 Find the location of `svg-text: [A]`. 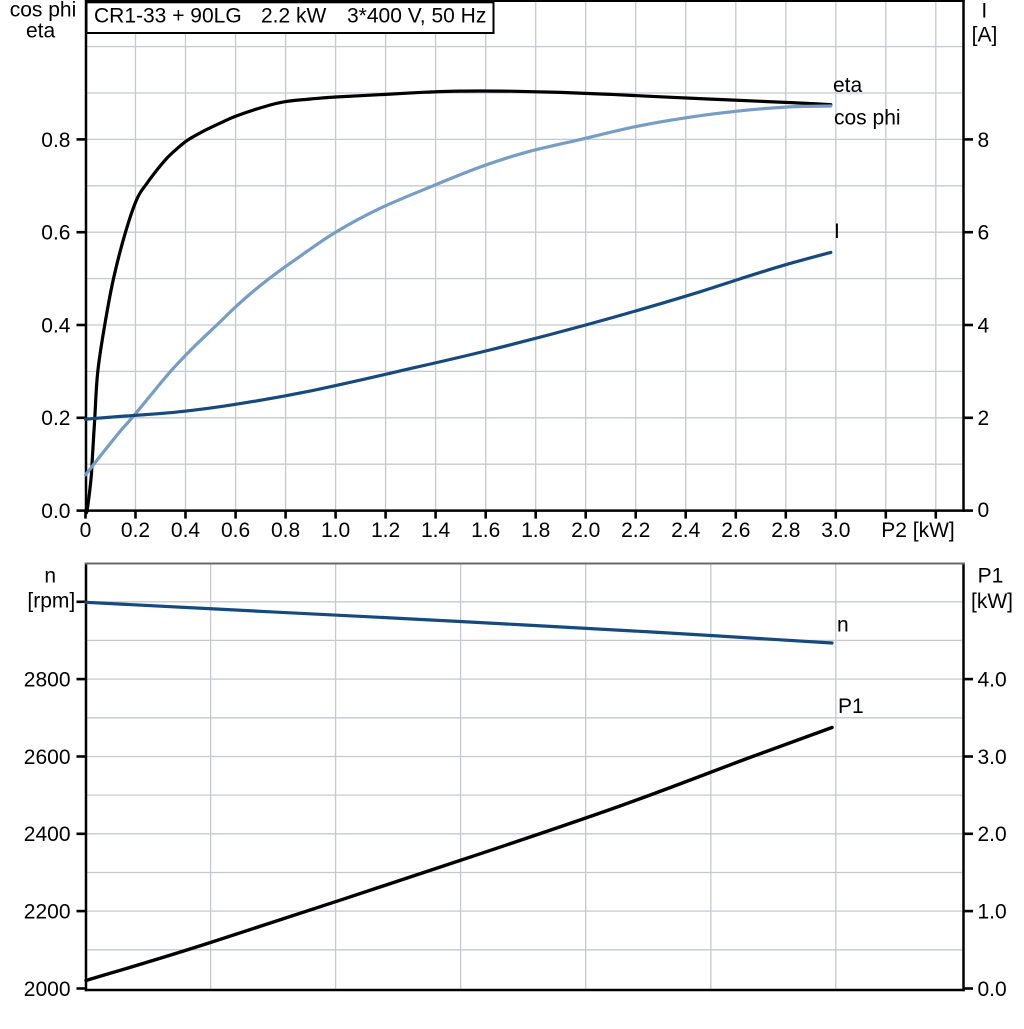

svg-text: [A] is located at coordinates (985, 35).